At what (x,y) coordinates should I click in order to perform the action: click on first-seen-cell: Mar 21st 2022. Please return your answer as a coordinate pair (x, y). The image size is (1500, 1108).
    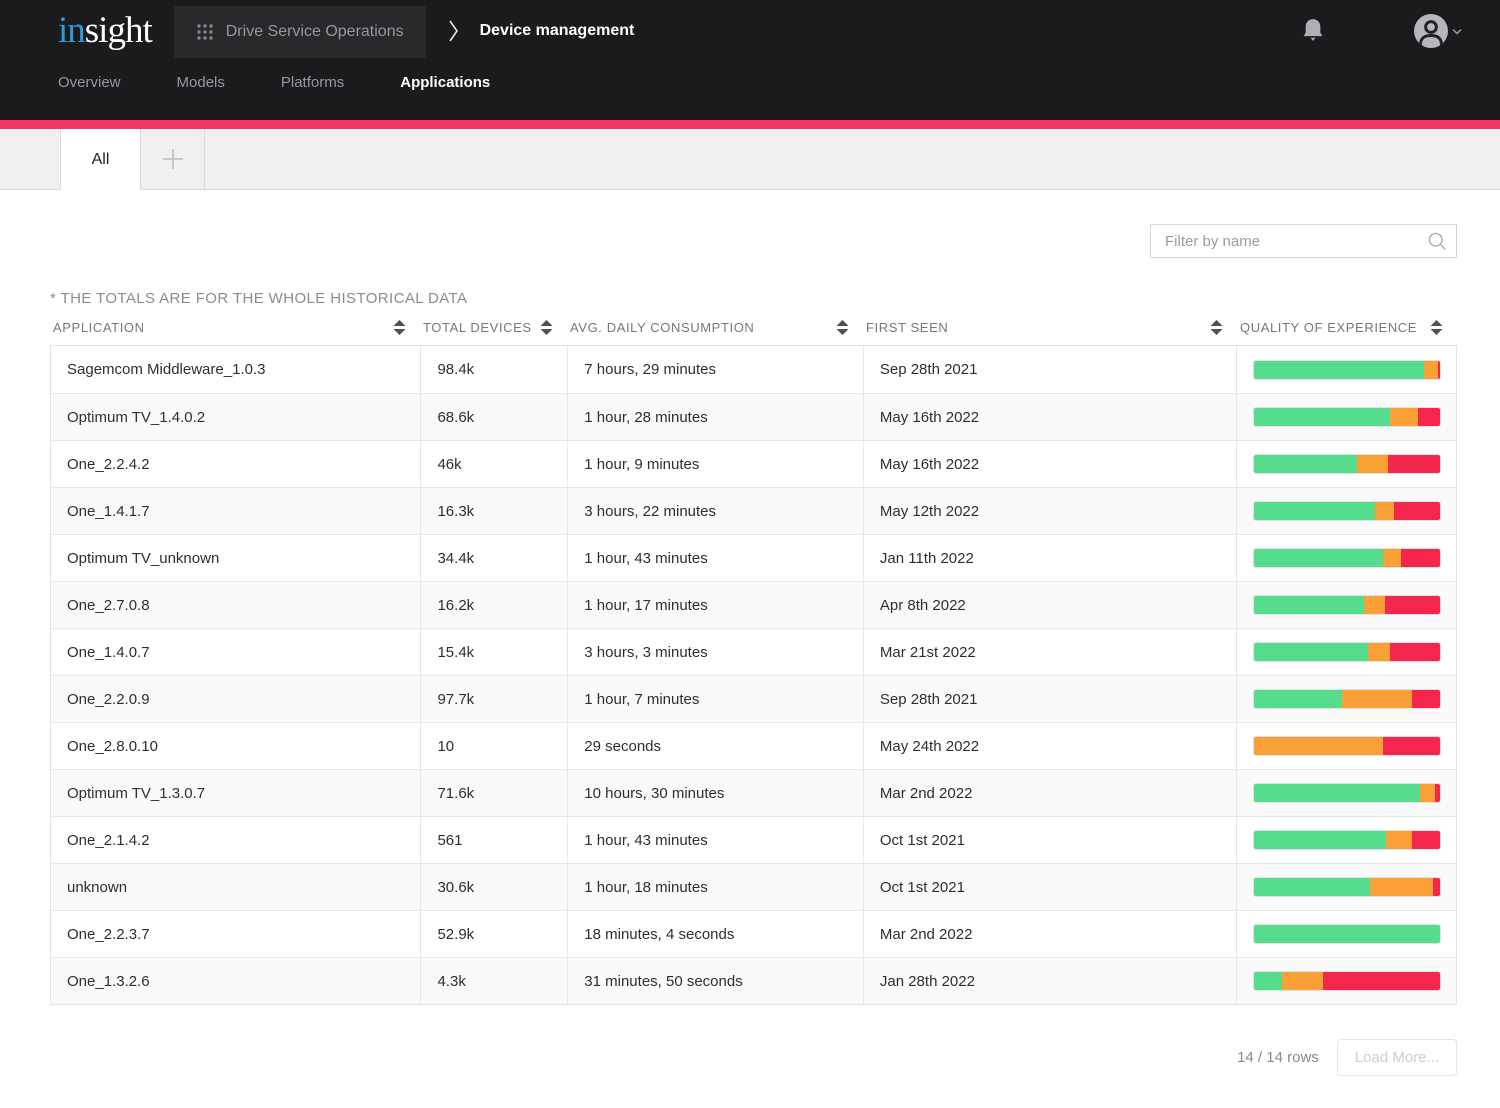
    Looking at the image, I should click on (1049, 652).